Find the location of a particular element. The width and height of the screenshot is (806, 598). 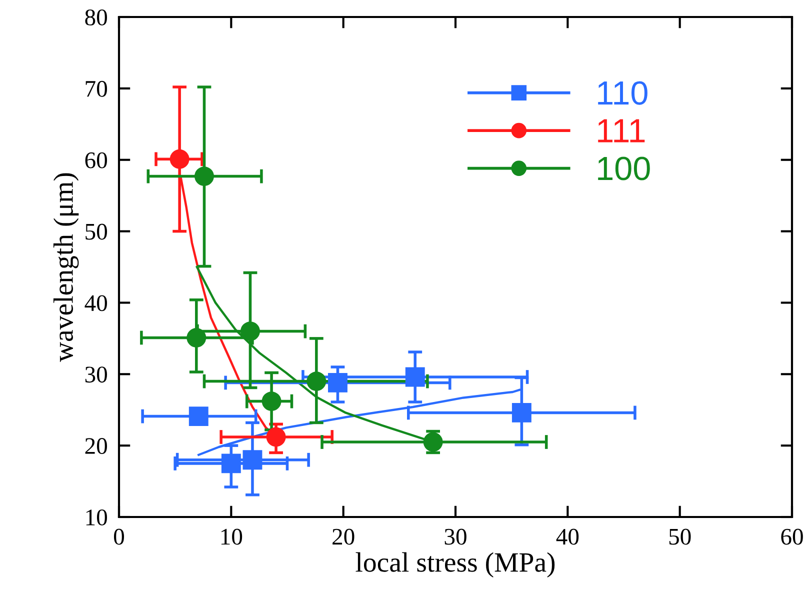

x-tick-label: 20 is located at coordinates (343, 536).